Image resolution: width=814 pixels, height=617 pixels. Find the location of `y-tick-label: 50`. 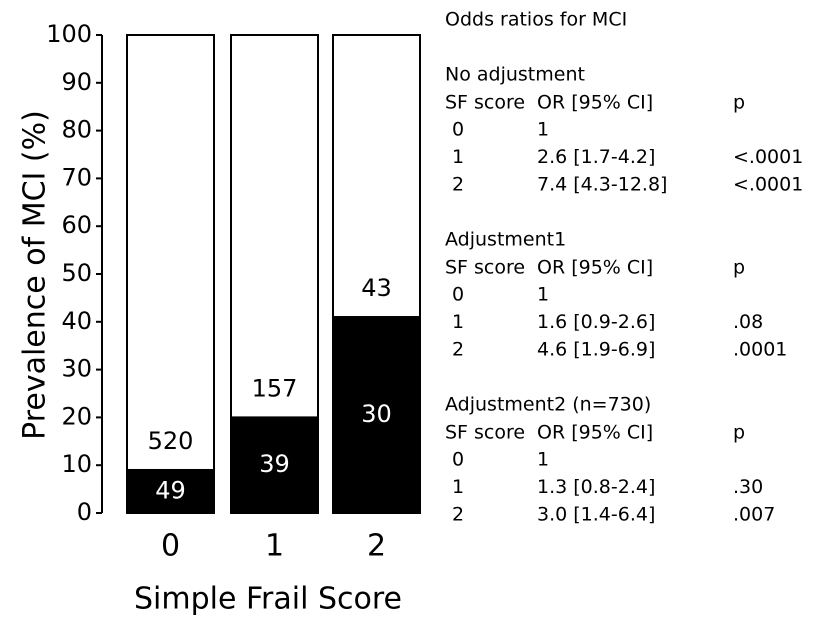

y-tick-label: 50 is located at coordinates (76, 273).